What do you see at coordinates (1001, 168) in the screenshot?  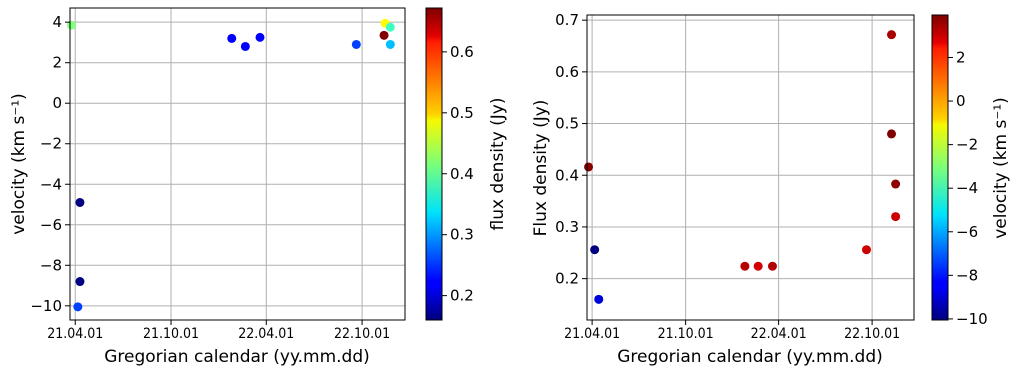 I see `right-colorbar-label: velocity (km s⁻¹)` at bounding box center [1001, 168].